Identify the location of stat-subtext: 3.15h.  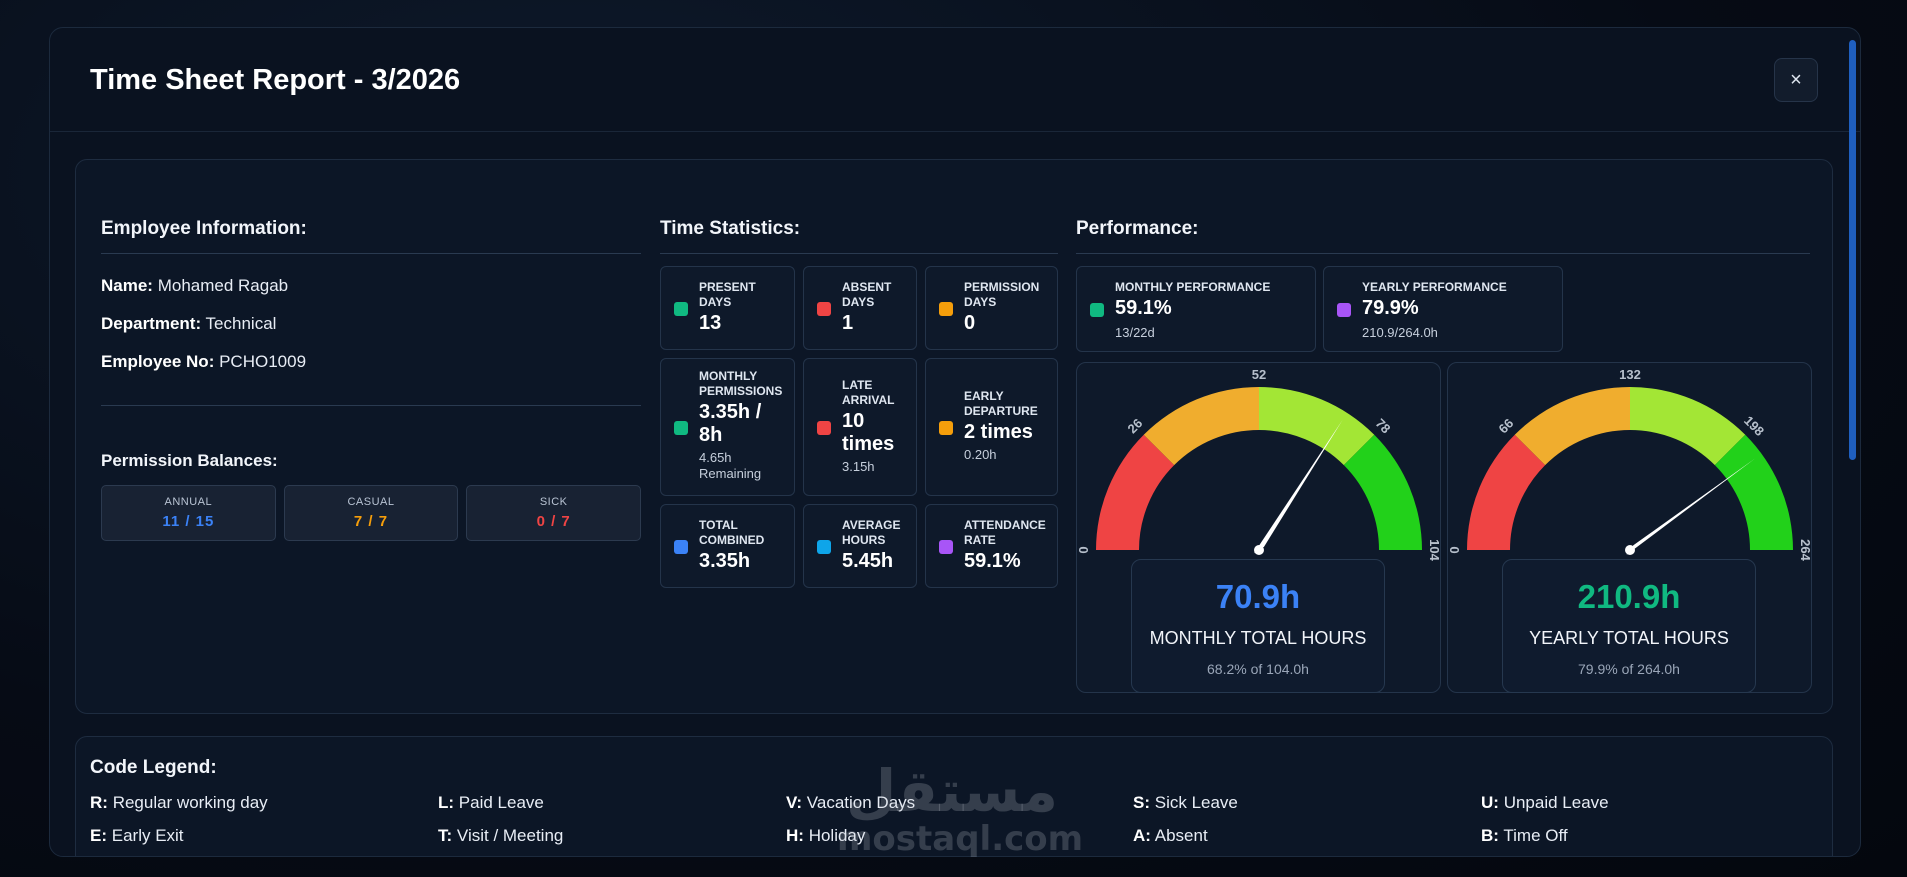
(858, 466).